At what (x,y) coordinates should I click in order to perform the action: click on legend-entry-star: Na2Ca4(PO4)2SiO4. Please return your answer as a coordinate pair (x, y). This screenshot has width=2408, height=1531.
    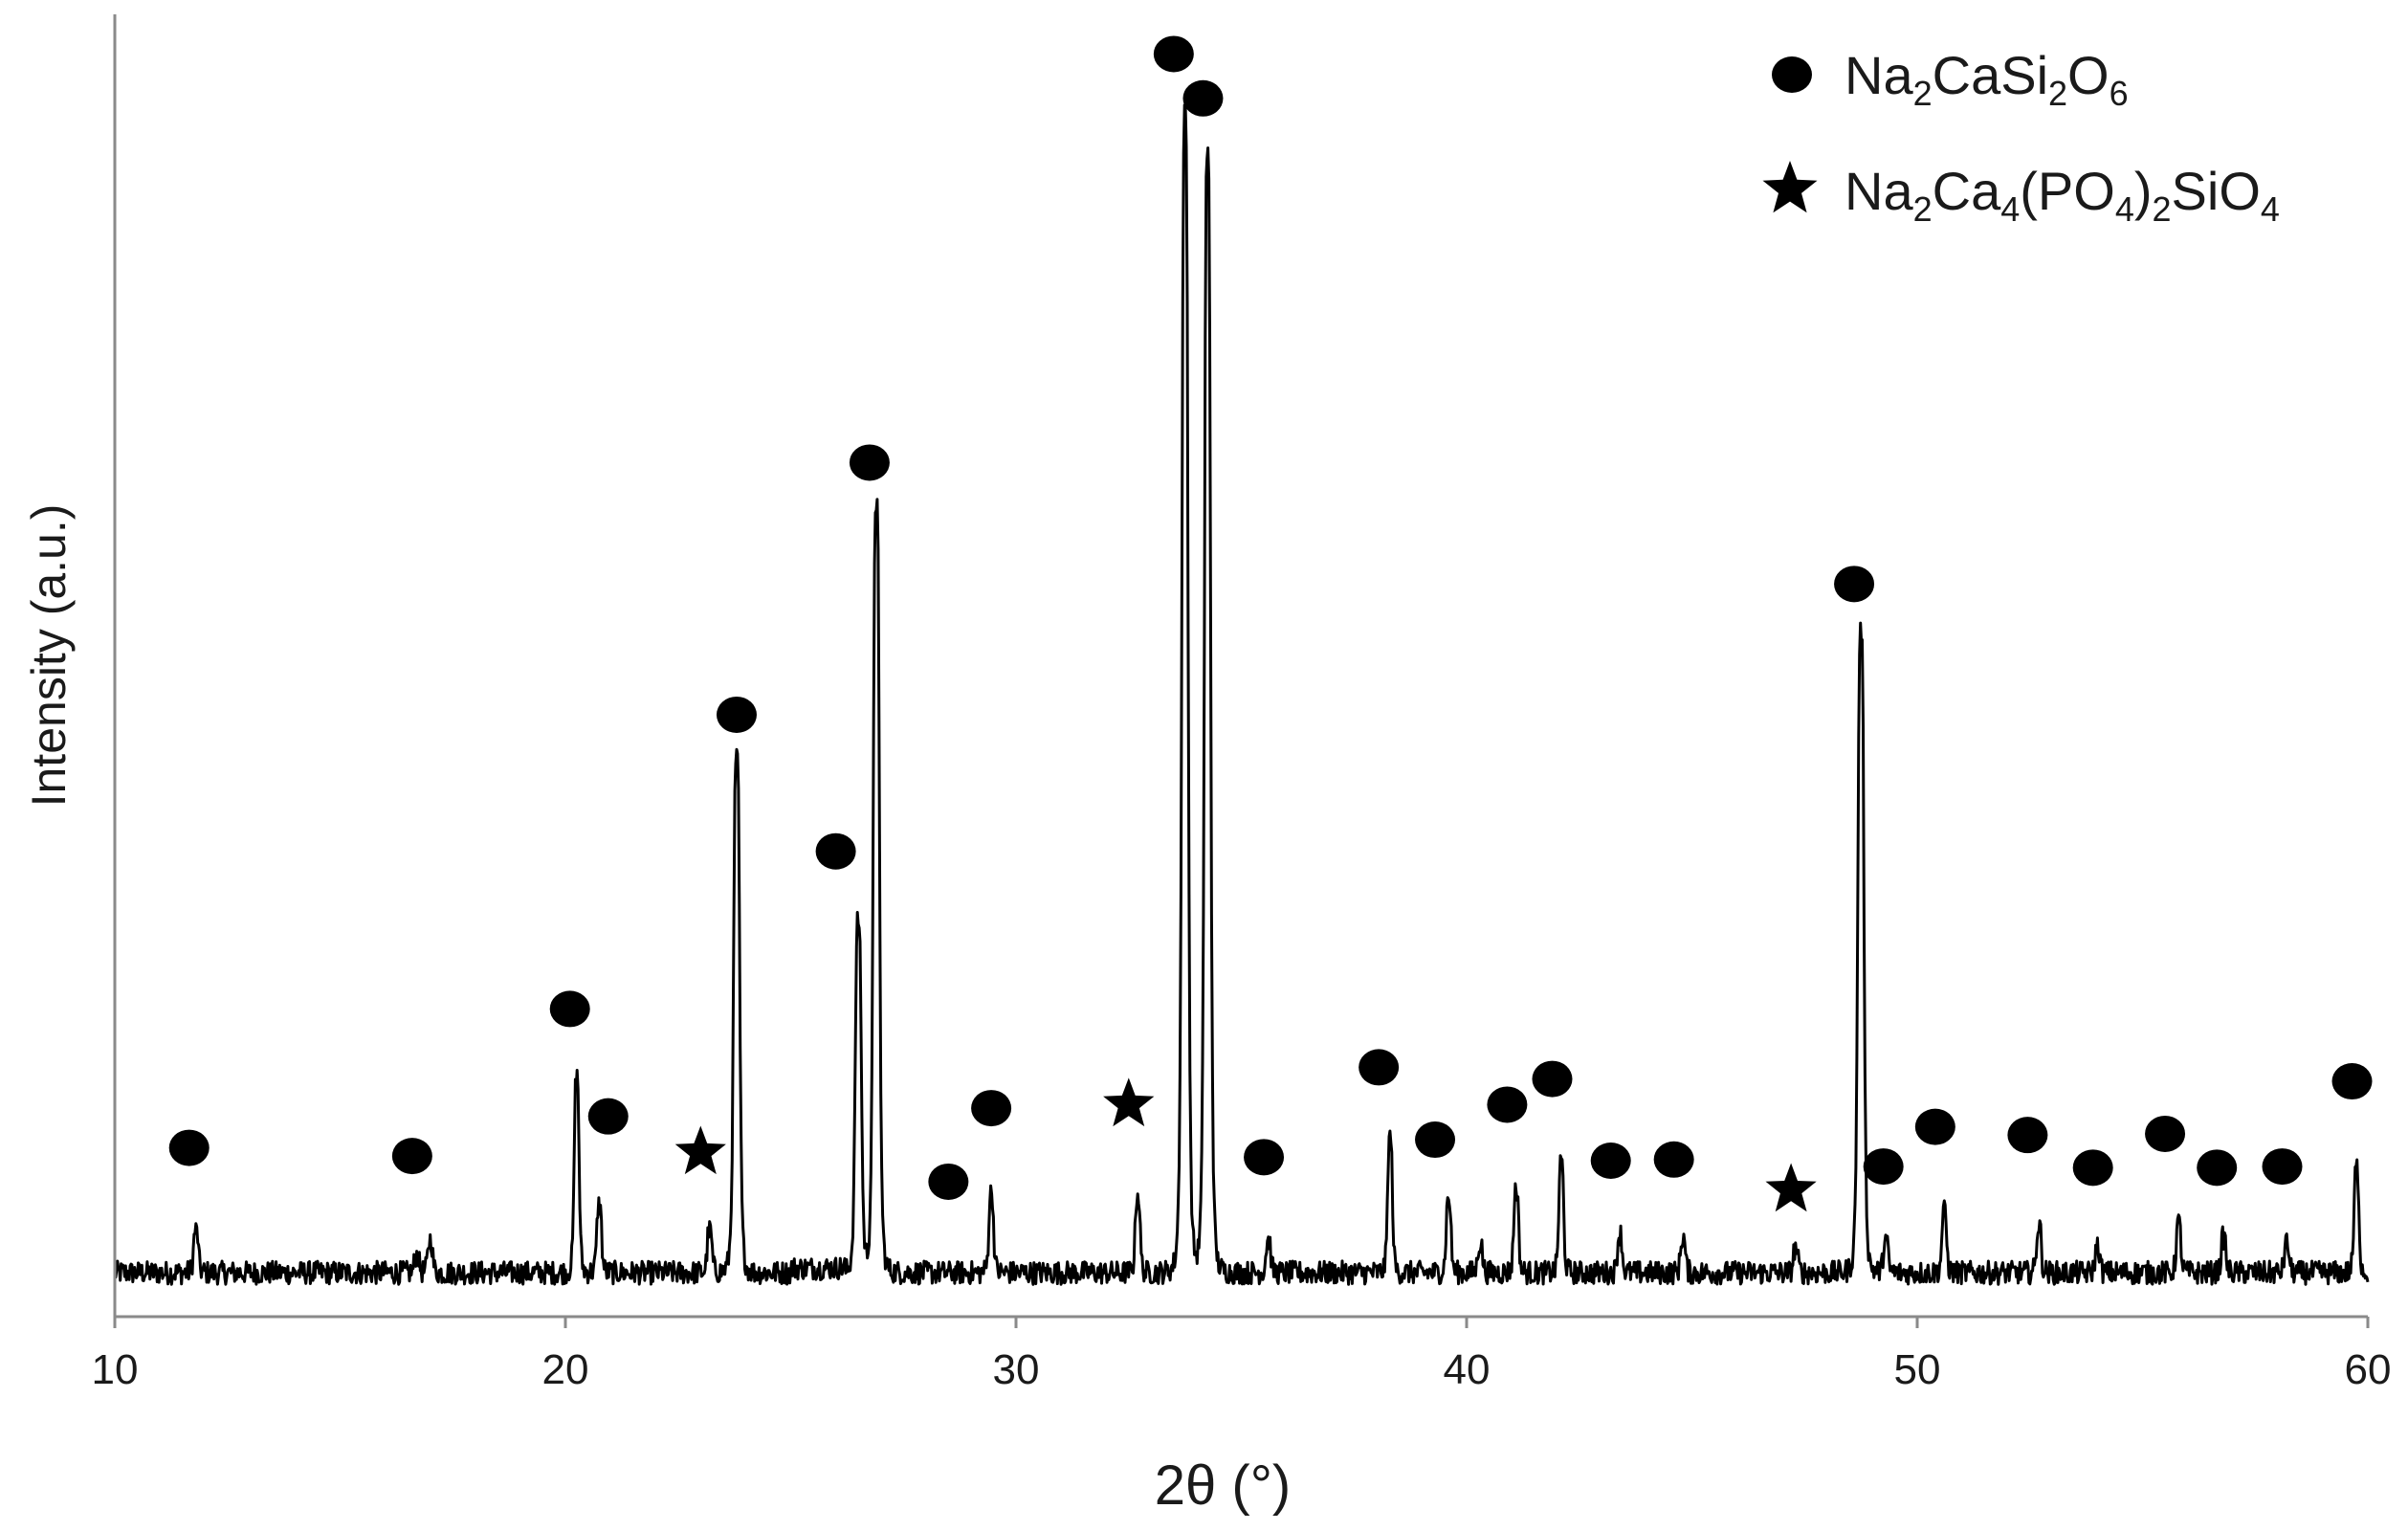
    Looking at the image, I should click on (2021, 195).